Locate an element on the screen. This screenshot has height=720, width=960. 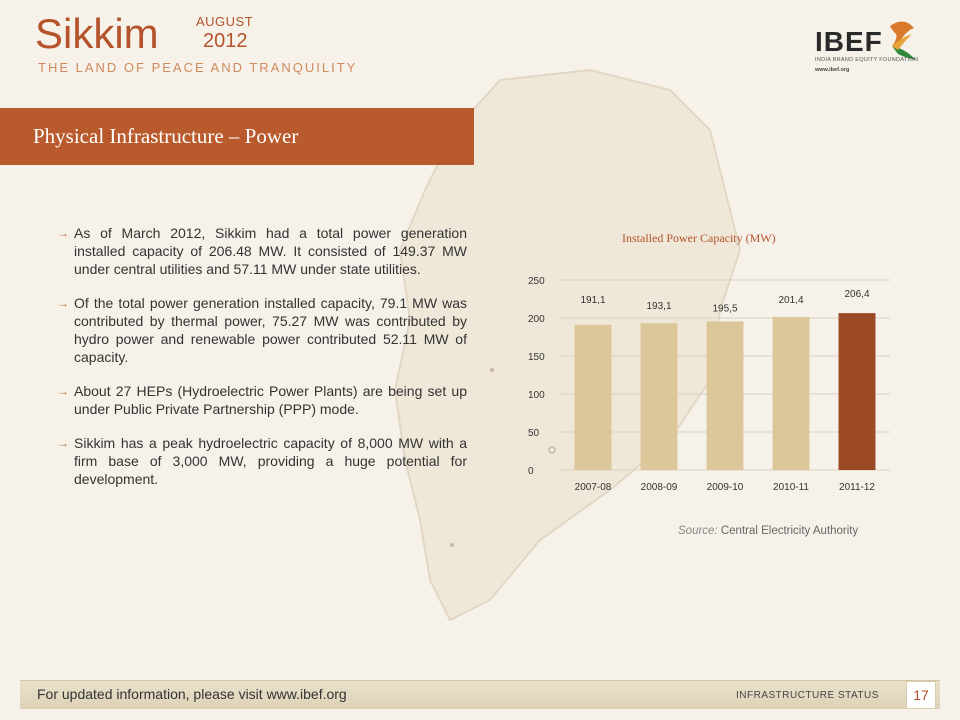
ibef-bird-icon is located at coordinates (903, 40).